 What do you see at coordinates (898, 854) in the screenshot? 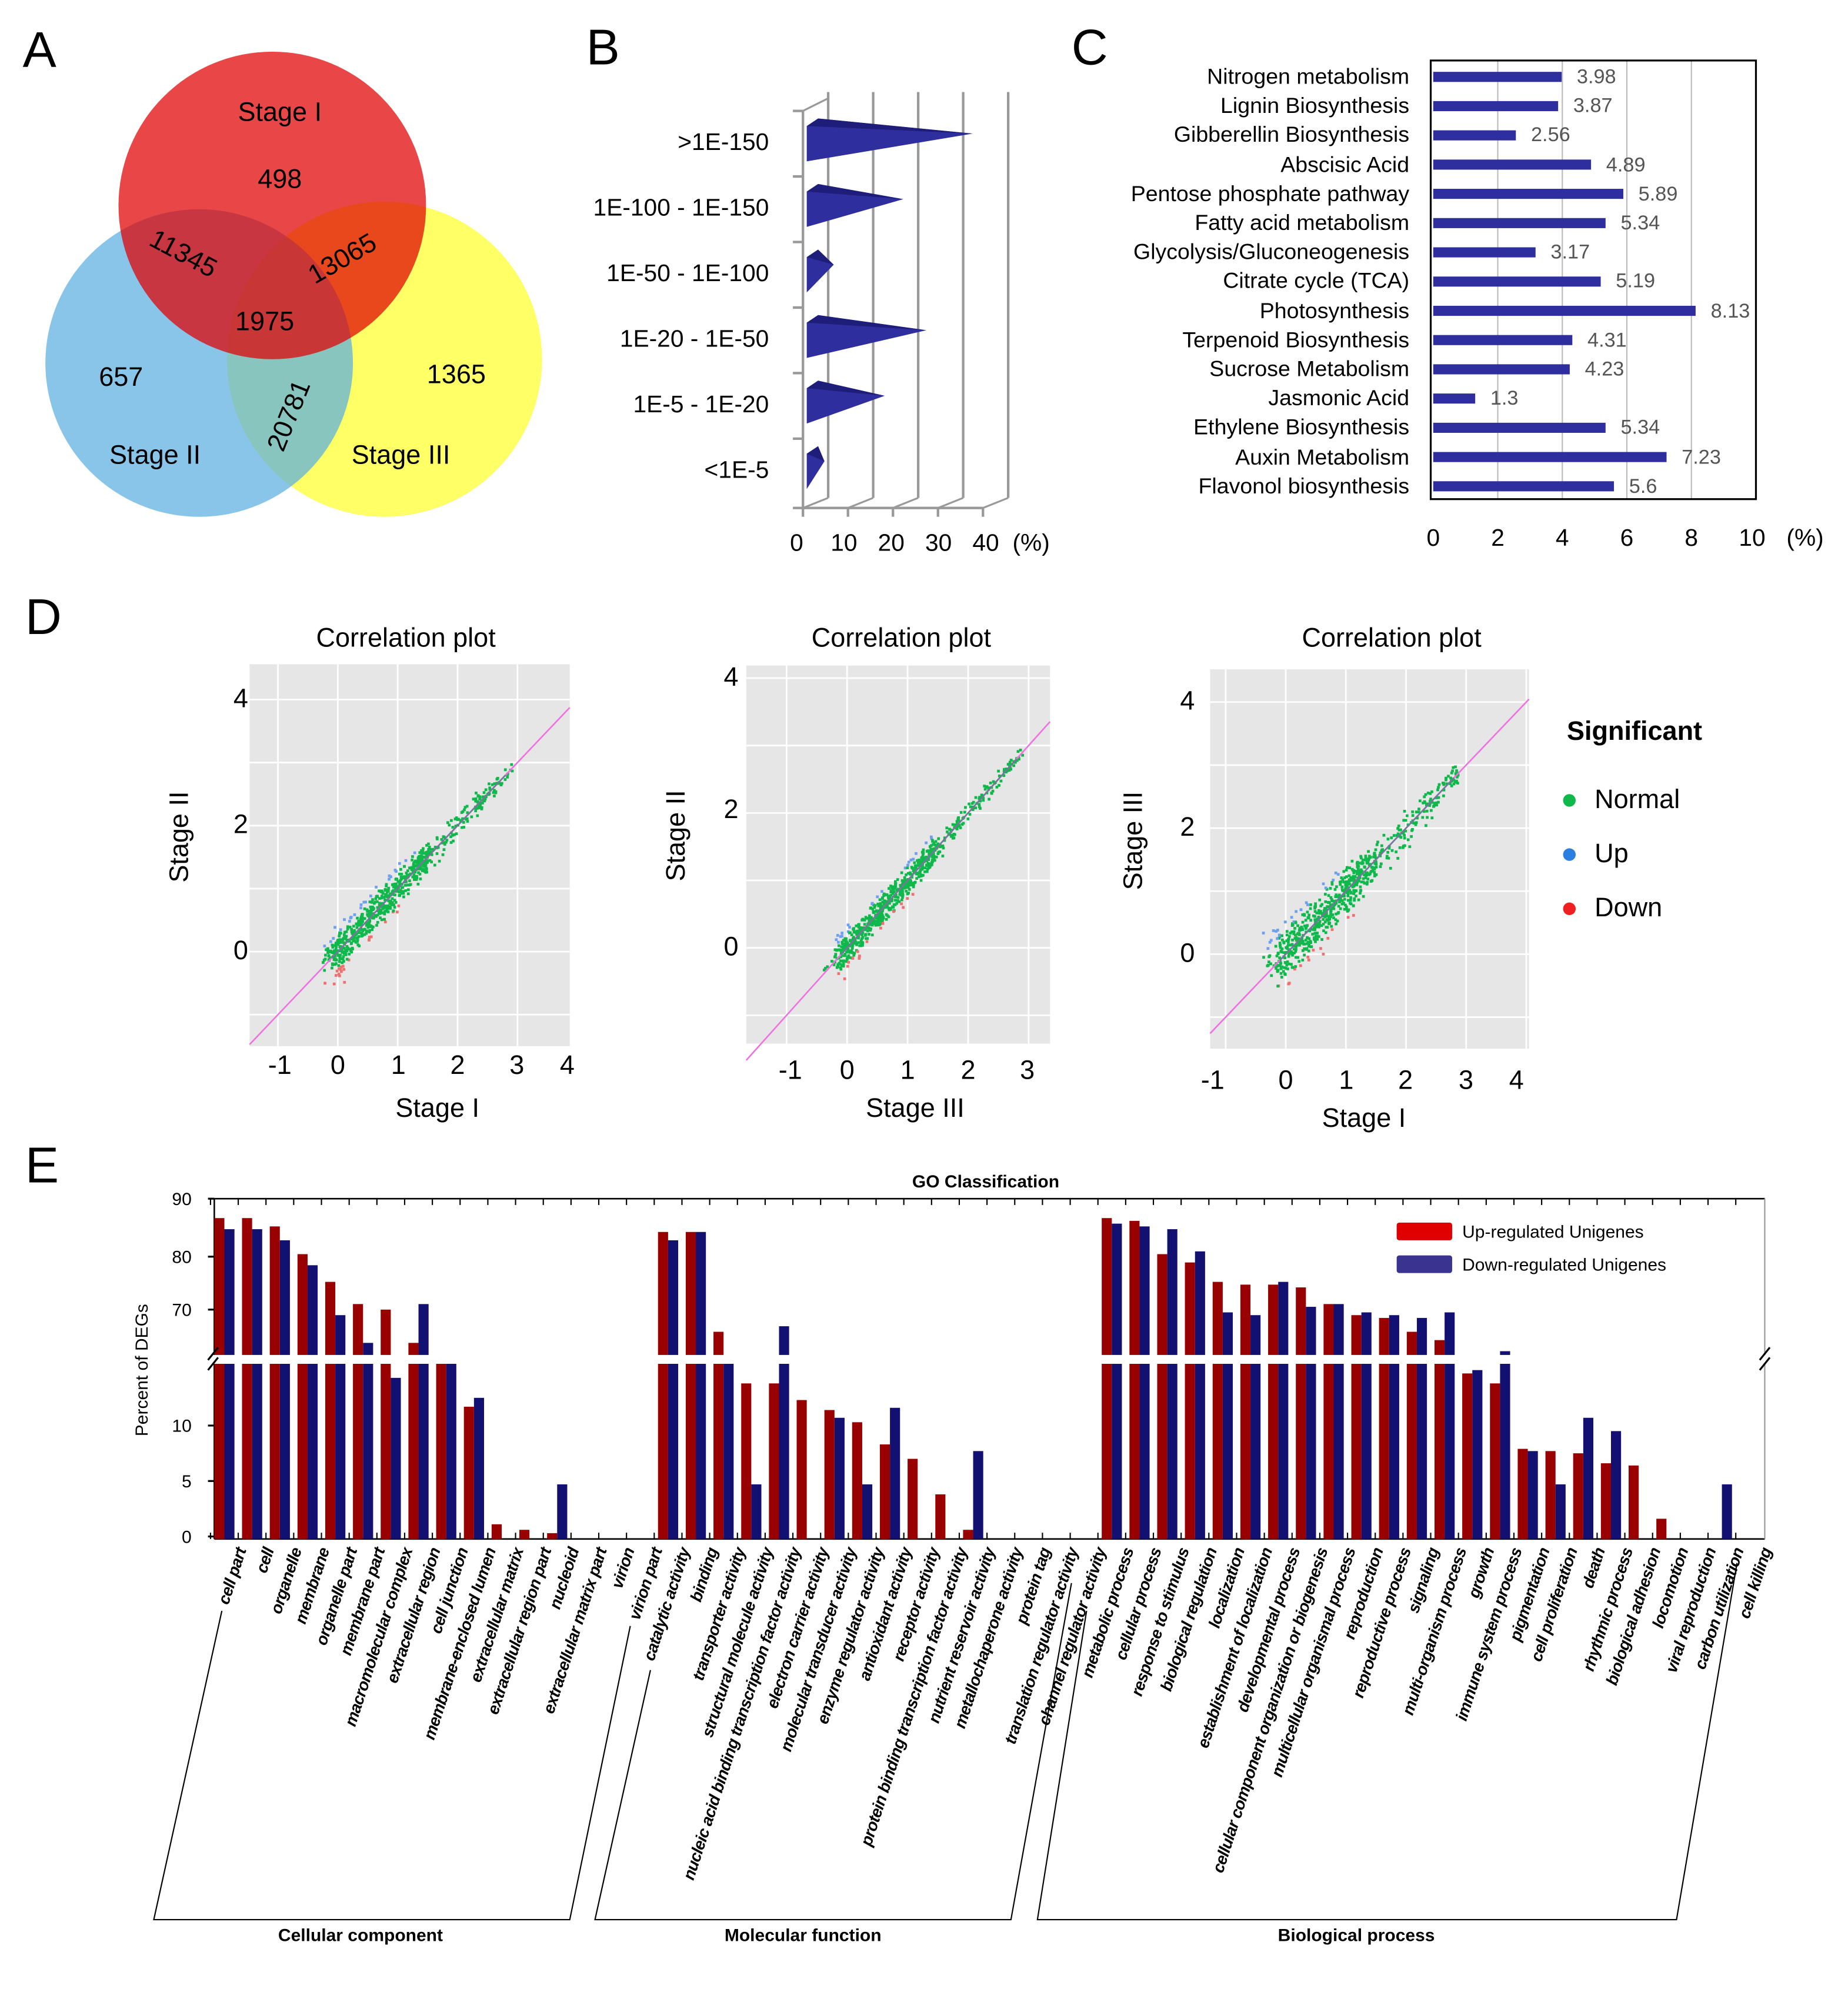
I see `plot-background` at bounding box center [898, 854].